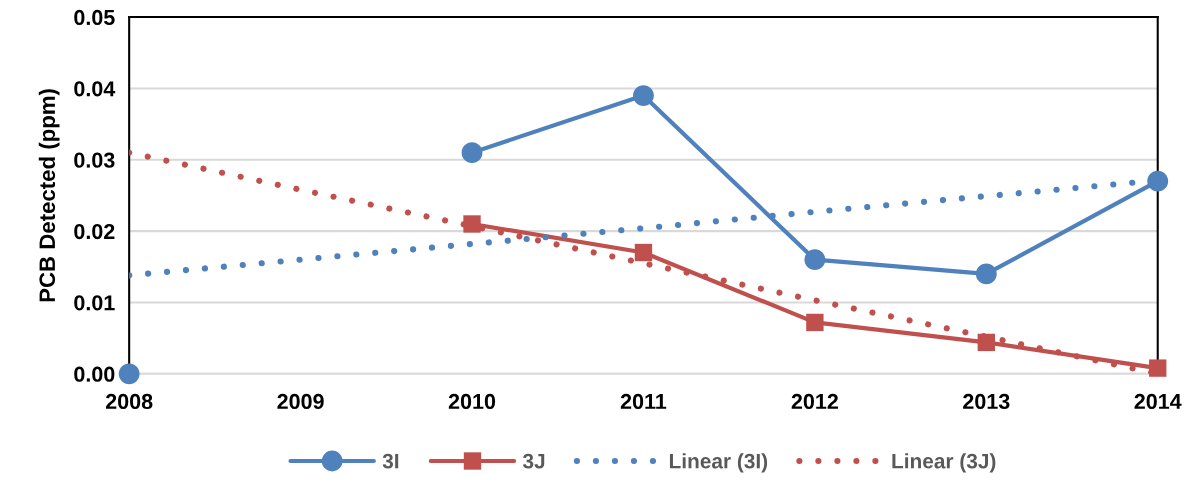 The width and height of the screenshot is (1196, 488). Describe the element at coordinates (986, 401) in the screenshot. I see `x-tick-label: 2013` at that location.